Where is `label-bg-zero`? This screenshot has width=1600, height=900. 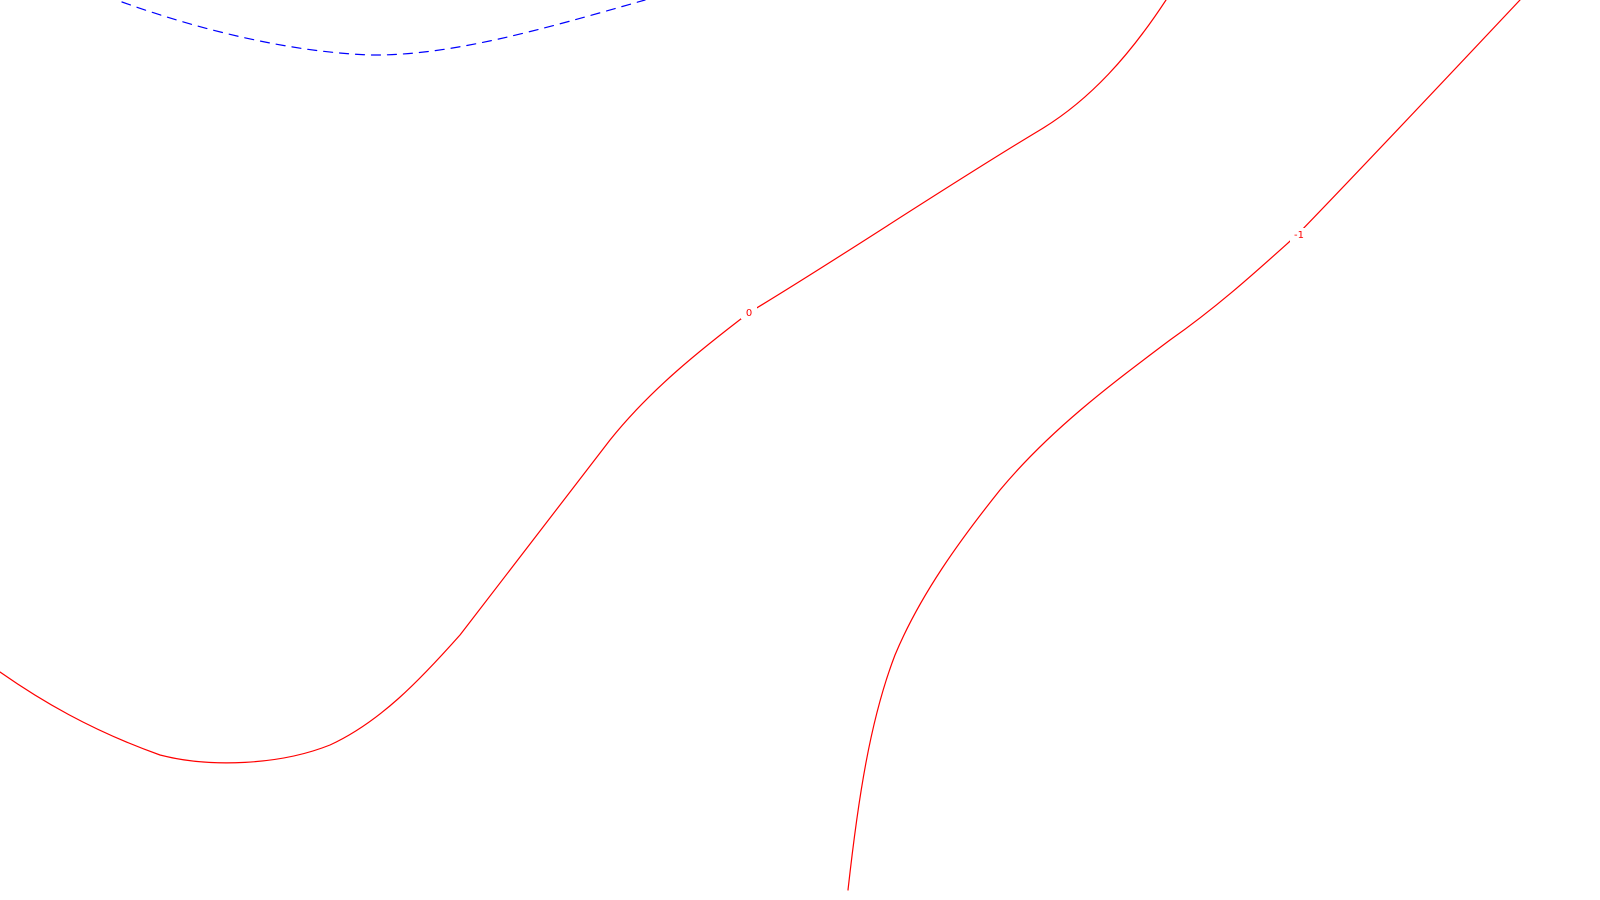 label-bg-zero is located at coordinates (749, 312).